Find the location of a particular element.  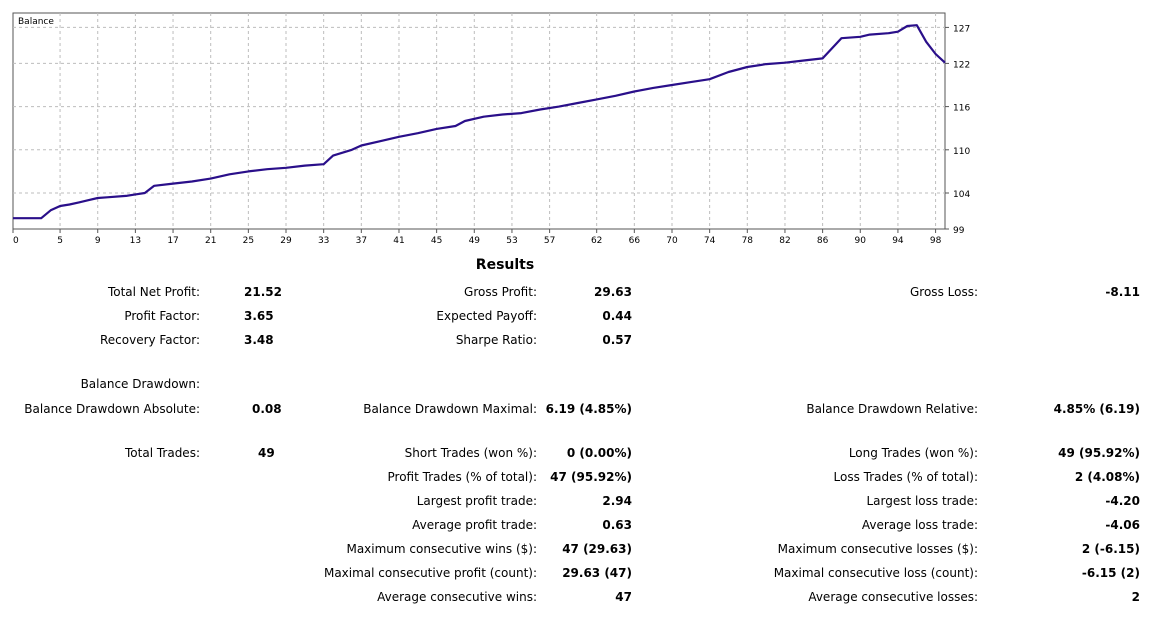

x-tick-label: 66 is located at coordinates (635, 241).